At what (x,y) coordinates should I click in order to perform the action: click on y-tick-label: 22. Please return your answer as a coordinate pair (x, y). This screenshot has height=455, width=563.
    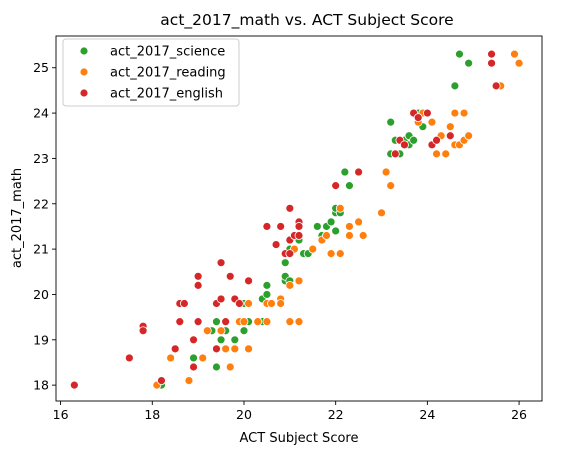
    Looking at the image, I should click on (41, 203).